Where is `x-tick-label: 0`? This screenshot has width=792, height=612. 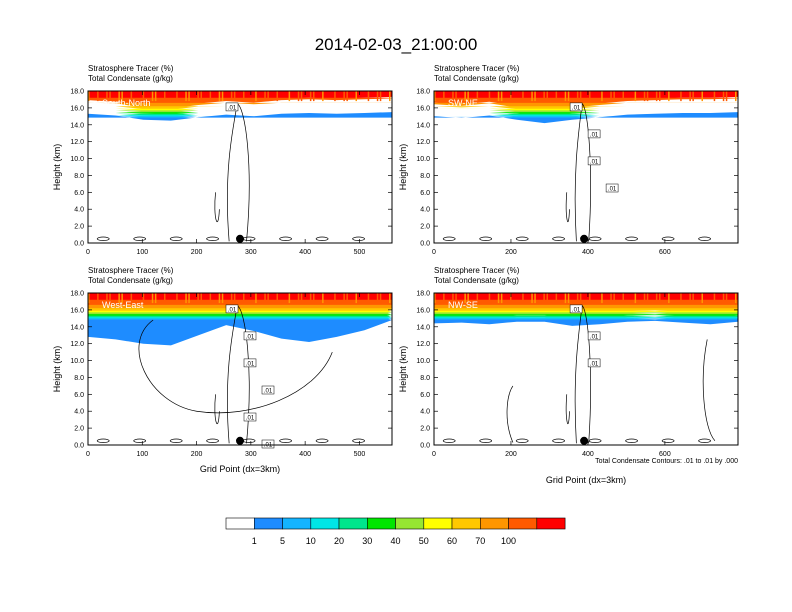
x-tick-label: 0 is located at coordinates (88, 252).